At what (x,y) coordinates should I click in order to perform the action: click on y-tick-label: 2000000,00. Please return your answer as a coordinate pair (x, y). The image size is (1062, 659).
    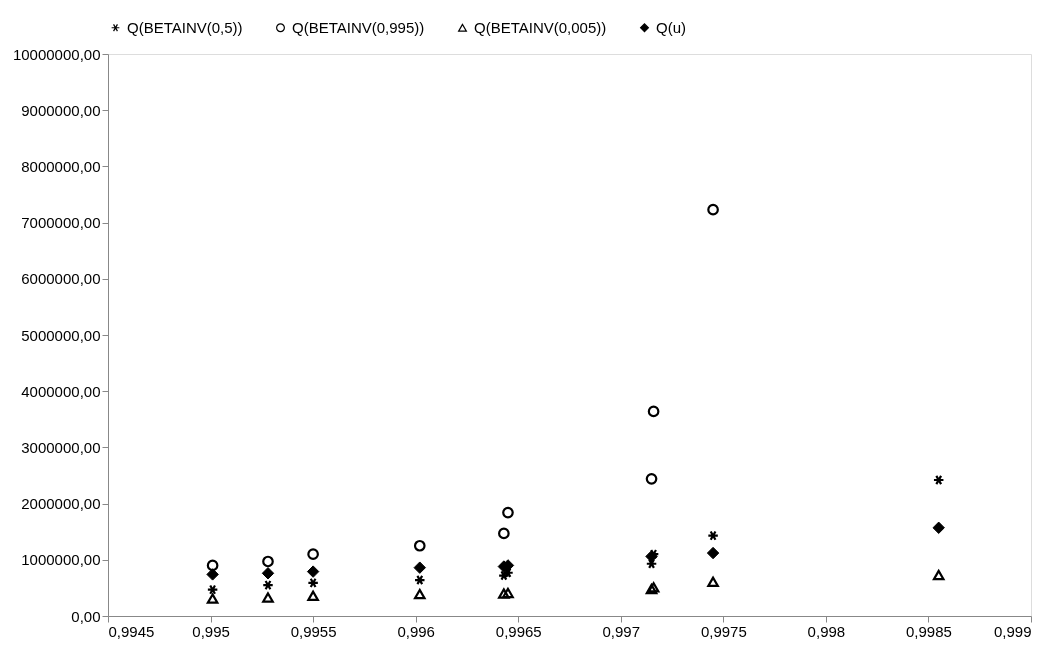
    Looking at the image, I should click on (61, 504).